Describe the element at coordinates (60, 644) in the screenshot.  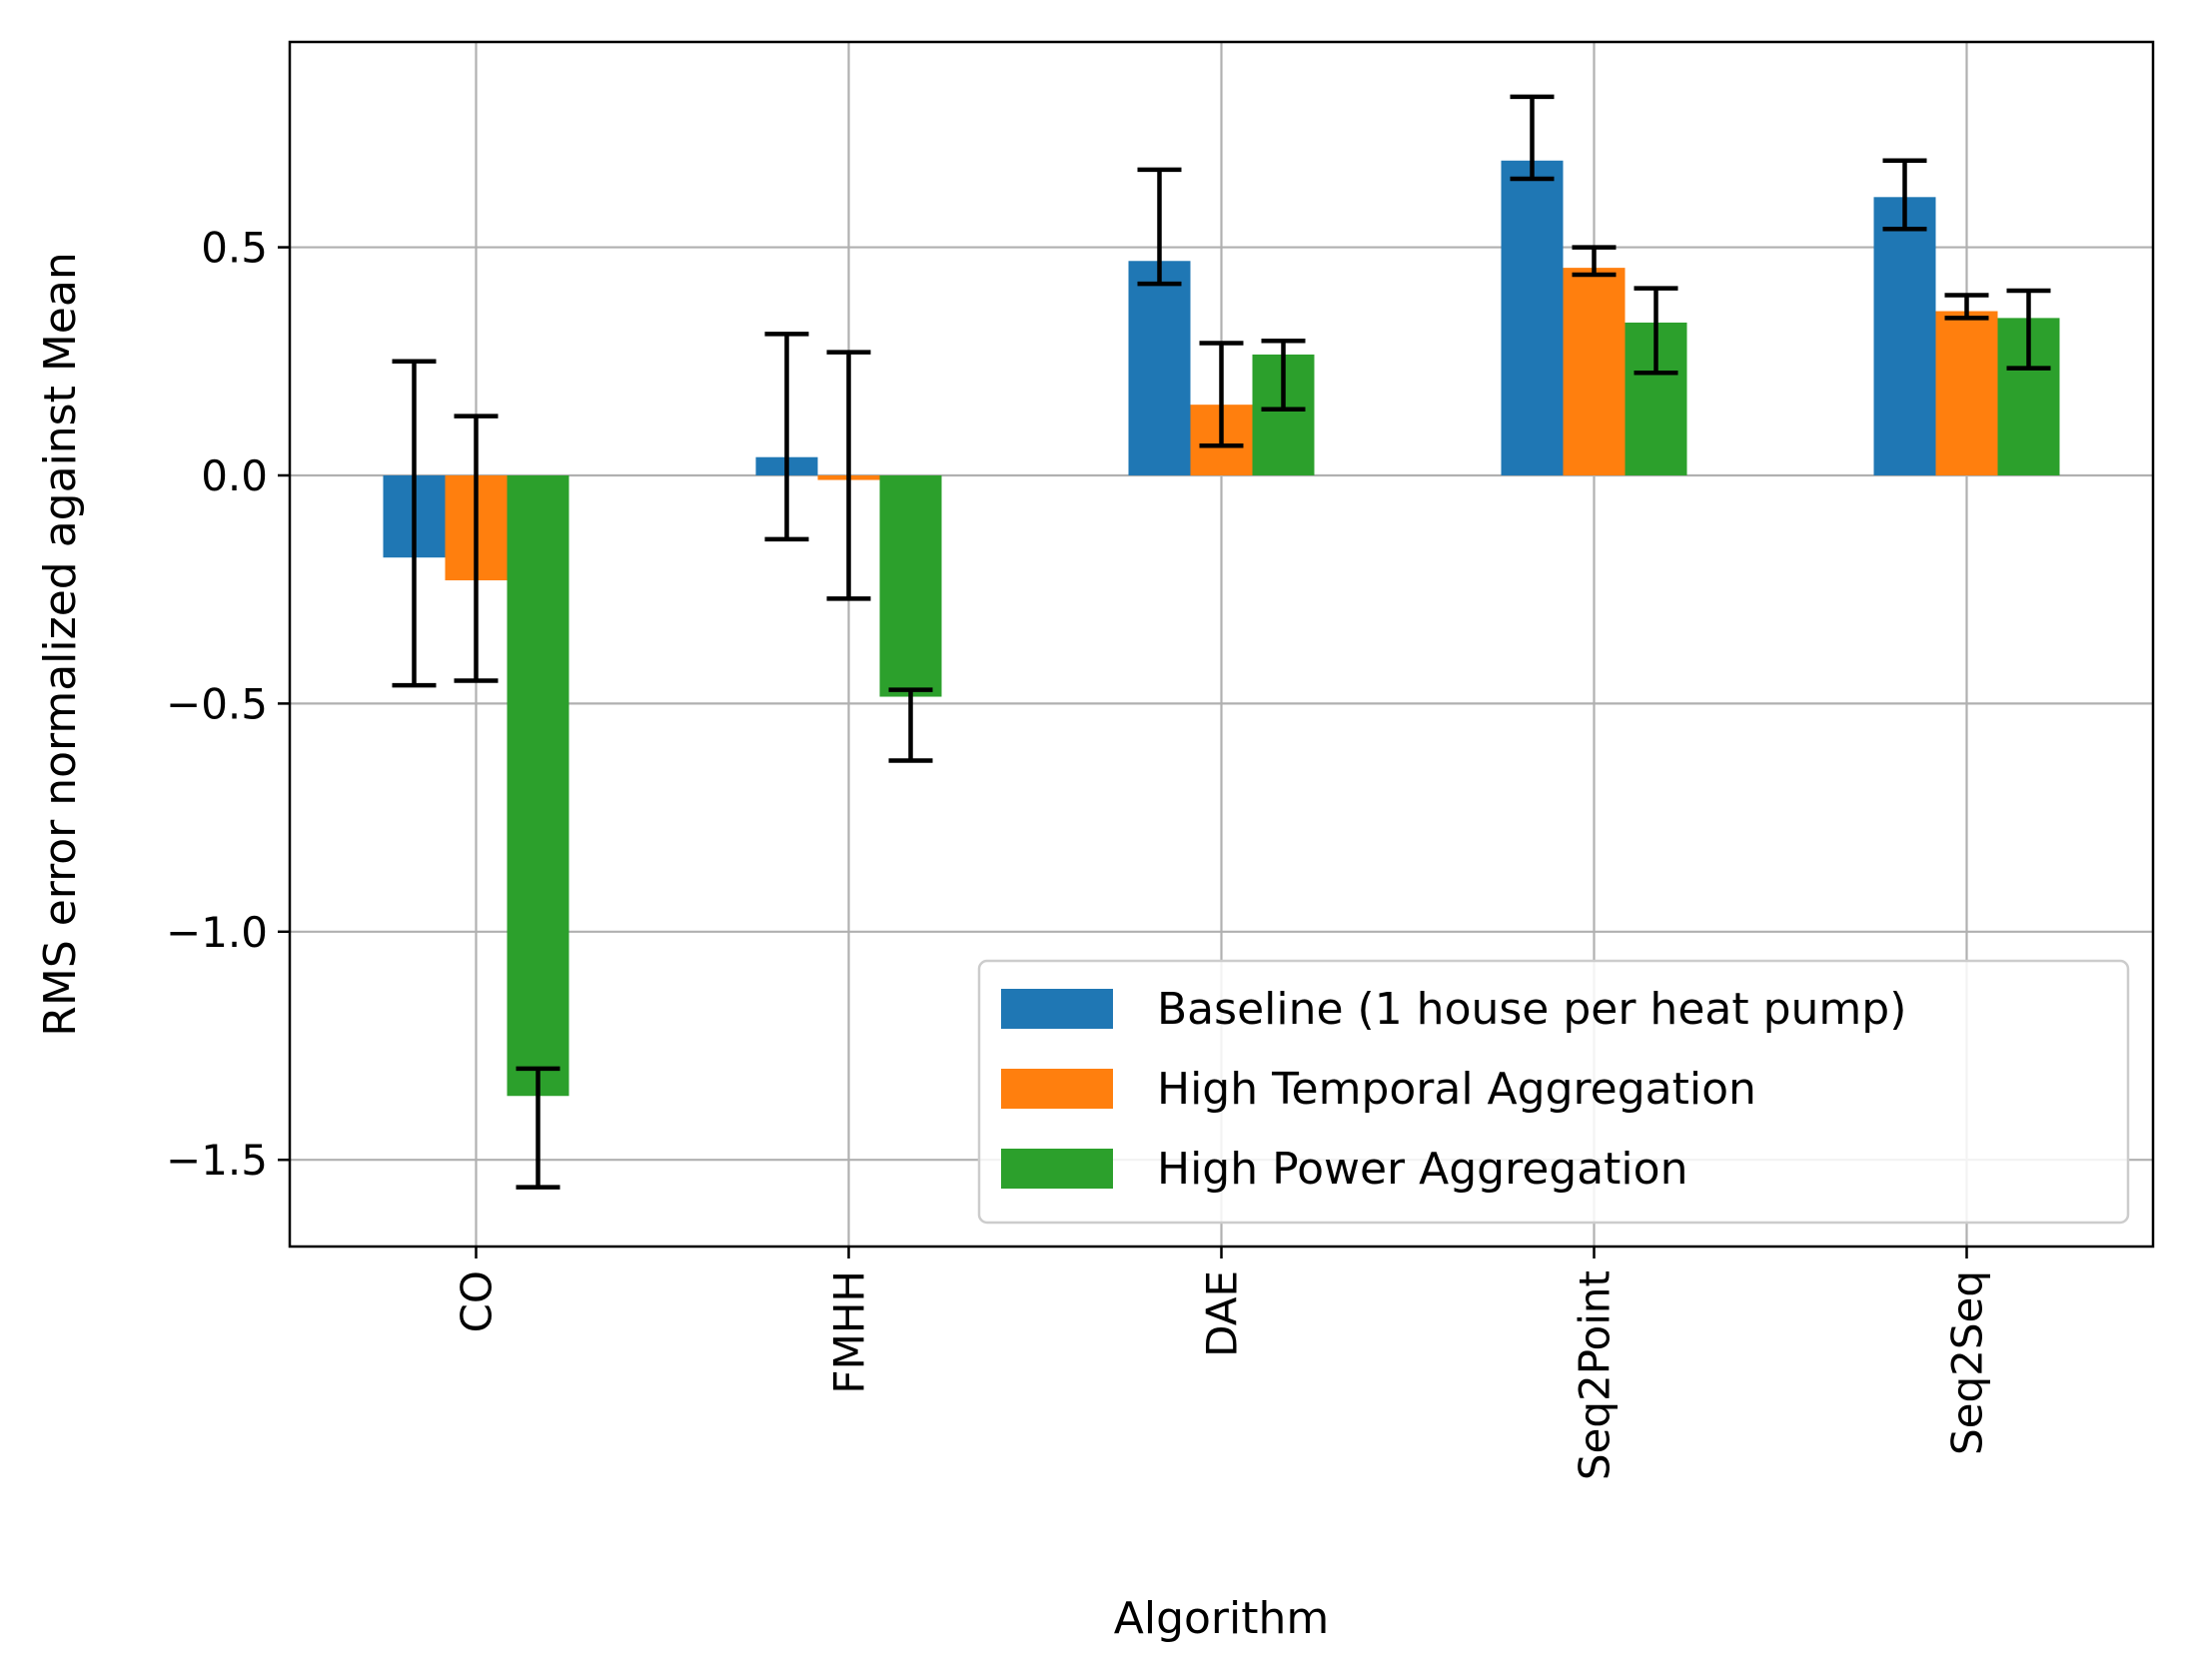
I see `y-axis-label: RMS error normalized against Mean` at that location.